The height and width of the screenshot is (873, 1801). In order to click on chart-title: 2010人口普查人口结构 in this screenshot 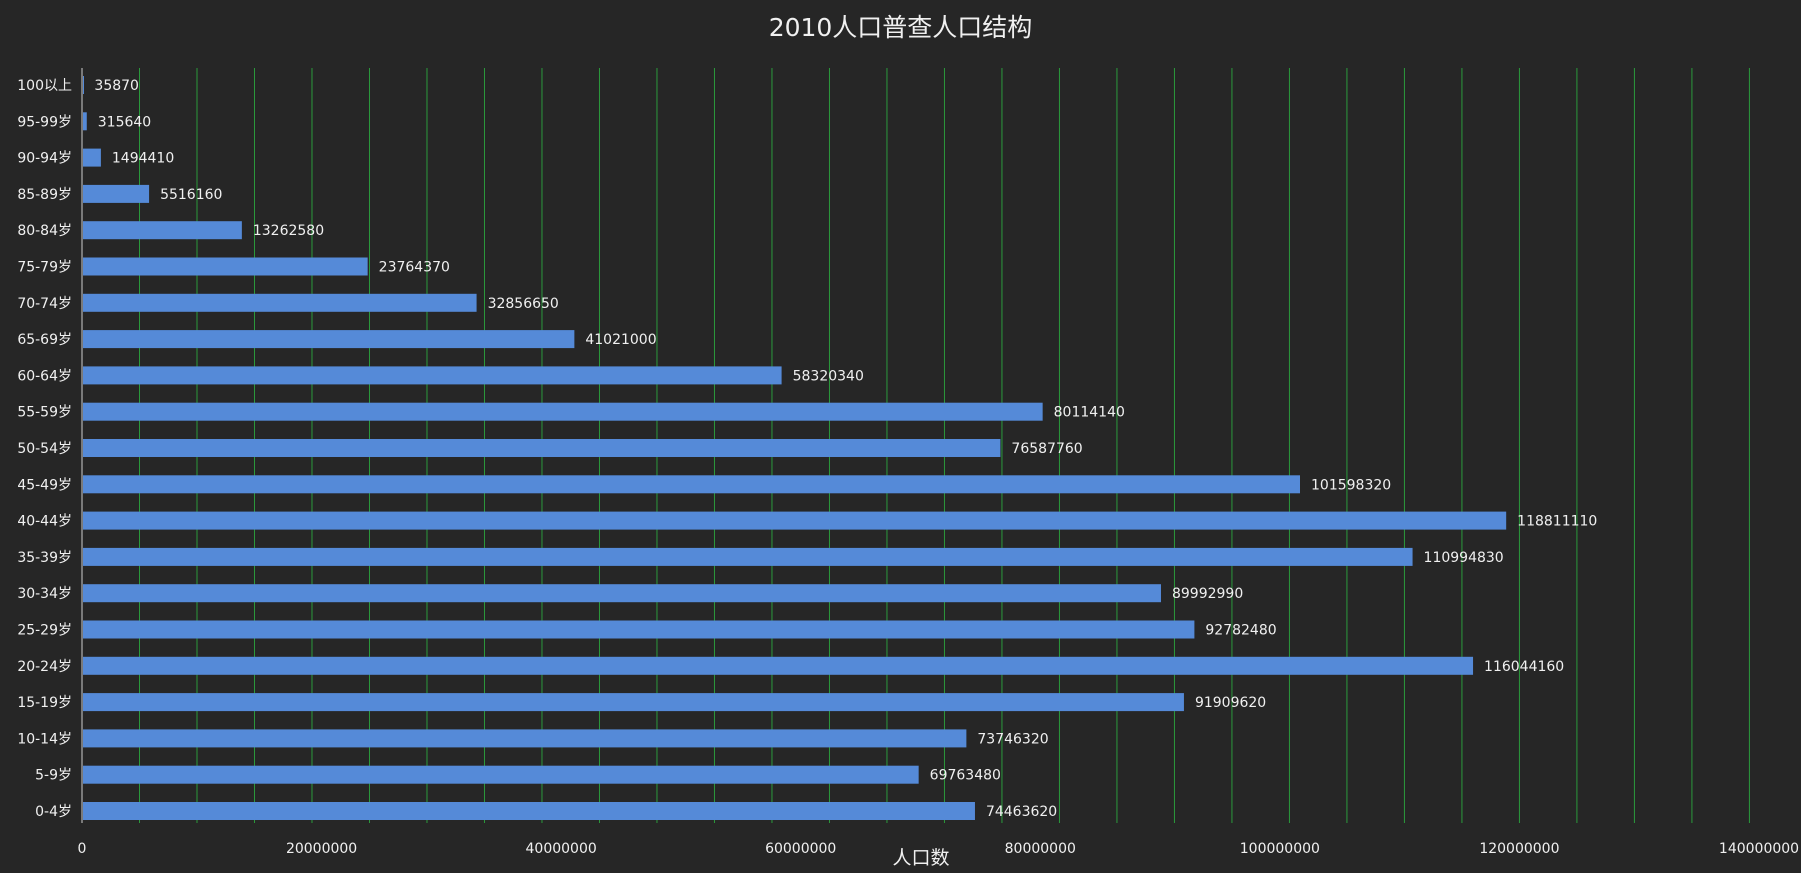, I will do `click(900, 27)`.